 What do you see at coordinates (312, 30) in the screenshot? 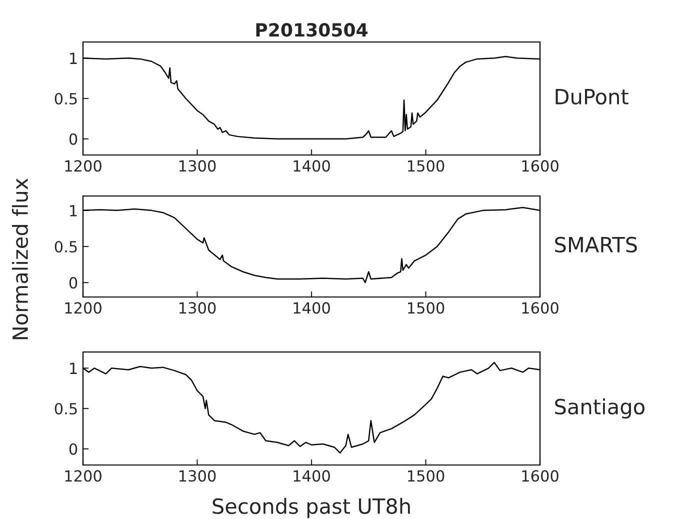
I see `chart-title: P20130504` at bounding box center [312, 30].